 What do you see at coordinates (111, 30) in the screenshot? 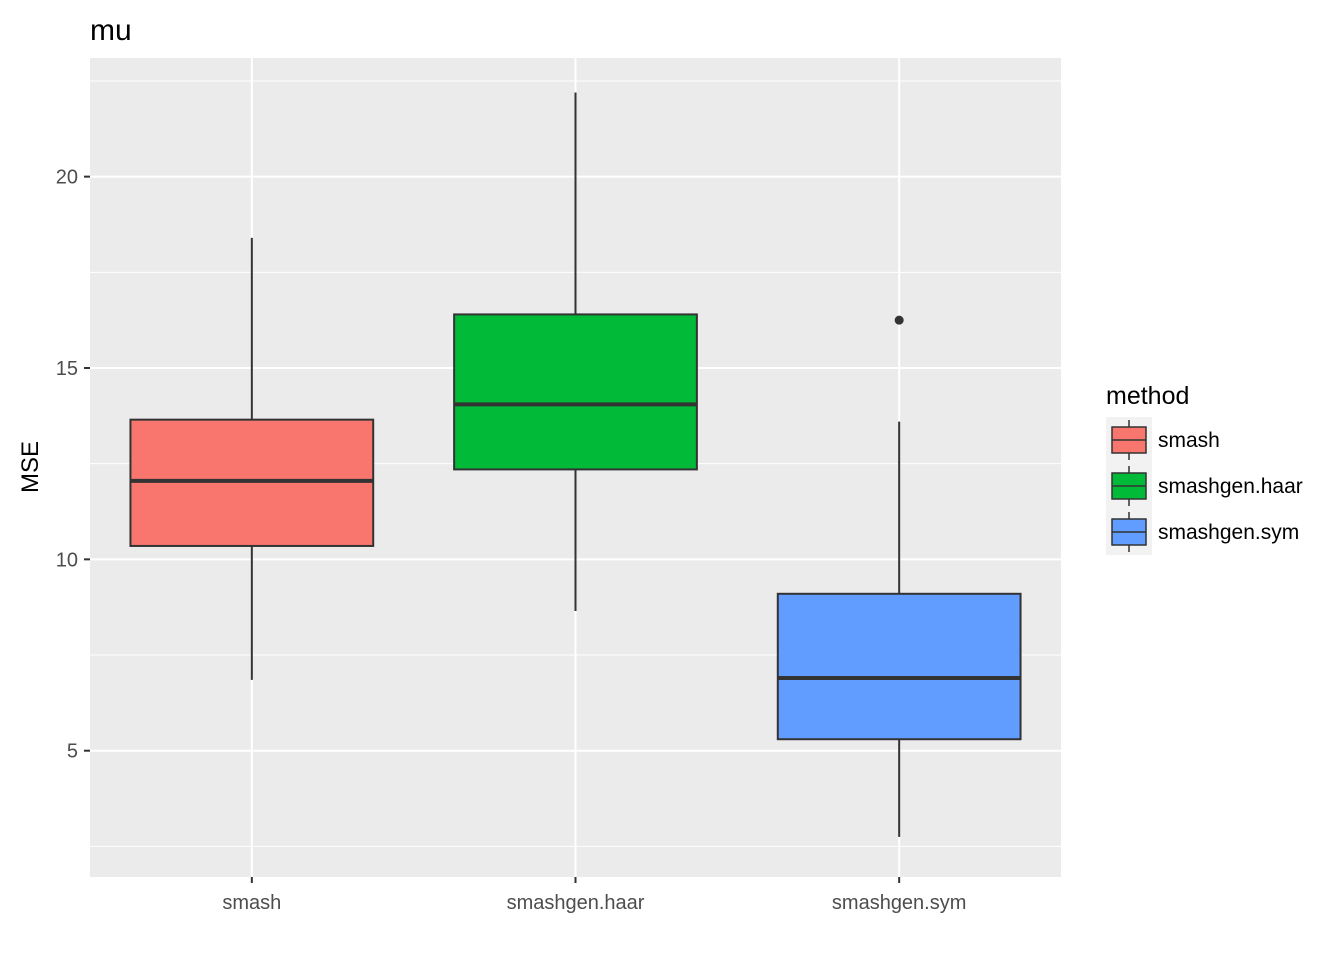
I see `chart-title: mu` at bounding box center [111, 30].